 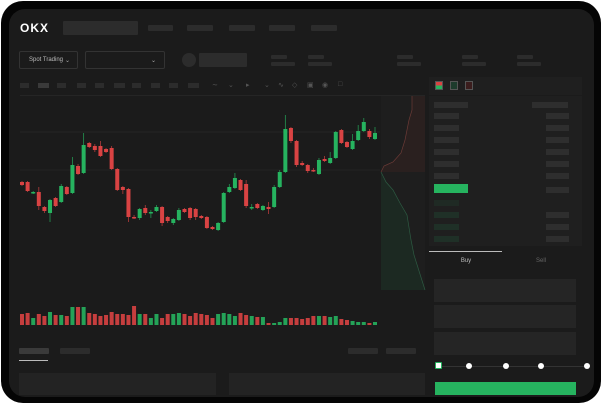 I want to click on pair-dropdown: ⌄, so click(x=125, y=60).